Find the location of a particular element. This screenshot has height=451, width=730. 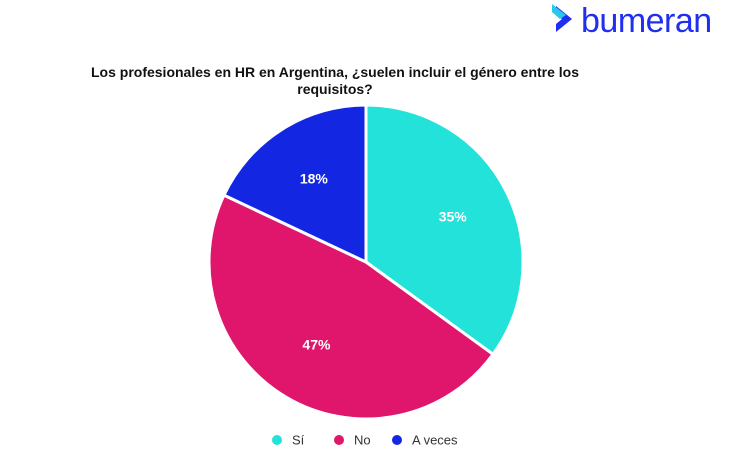

legend-label: No is located at coordinates (362, 439).